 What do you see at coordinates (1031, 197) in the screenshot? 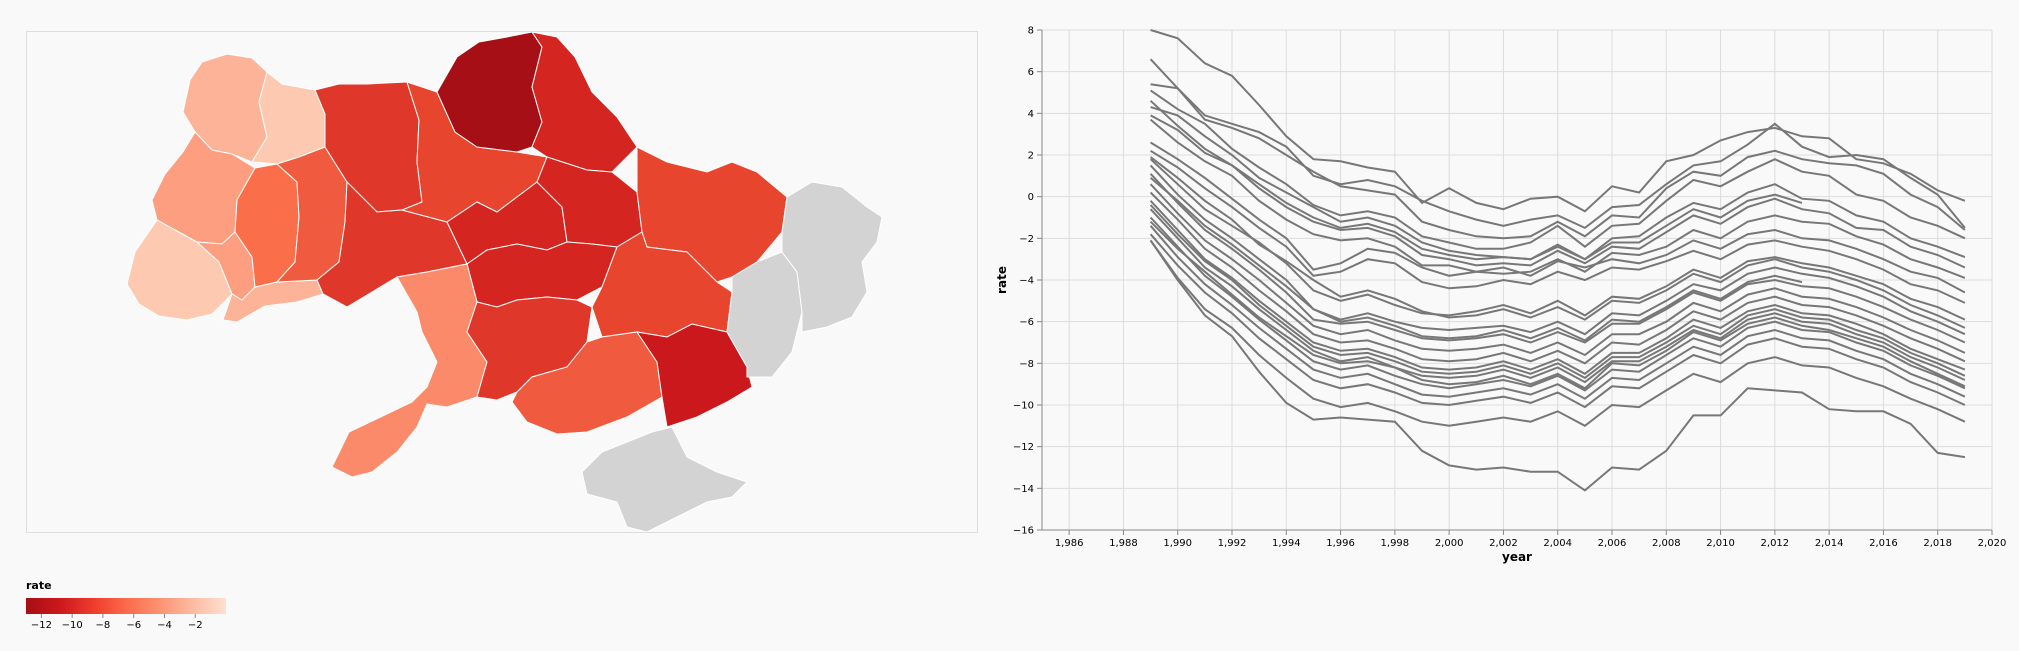
I see `y-tick-label: 0` at bounding box center [1031, 197].